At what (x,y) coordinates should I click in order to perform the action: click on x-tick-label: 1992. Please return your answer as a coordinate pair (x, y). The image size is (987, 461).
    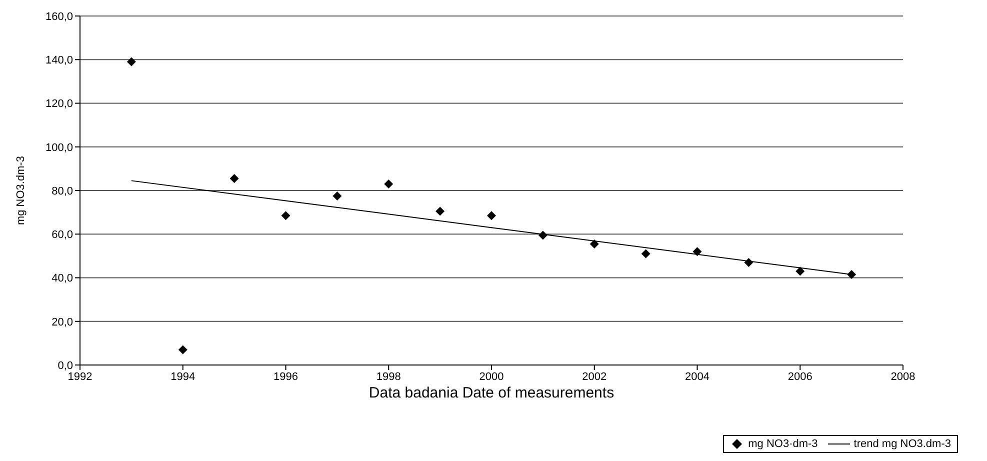
    Looking at the image, I should click on (80, 376).